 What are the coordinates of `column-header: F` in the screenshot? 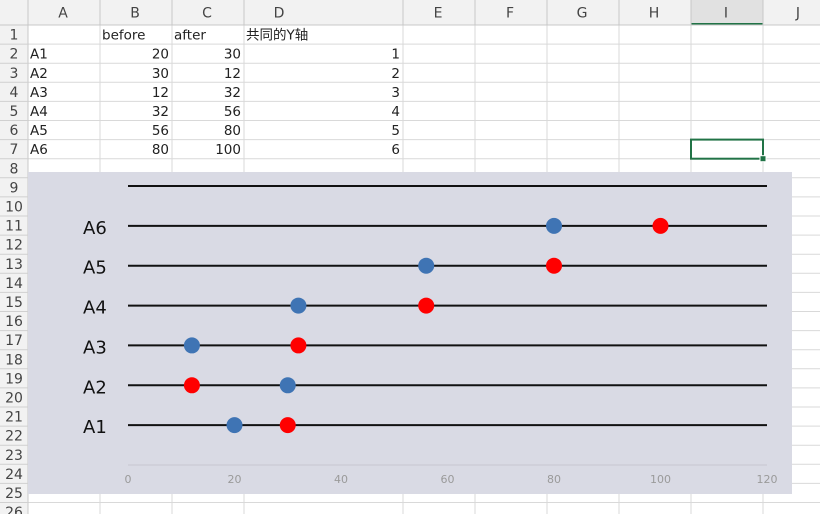 It's located at (510, 14).